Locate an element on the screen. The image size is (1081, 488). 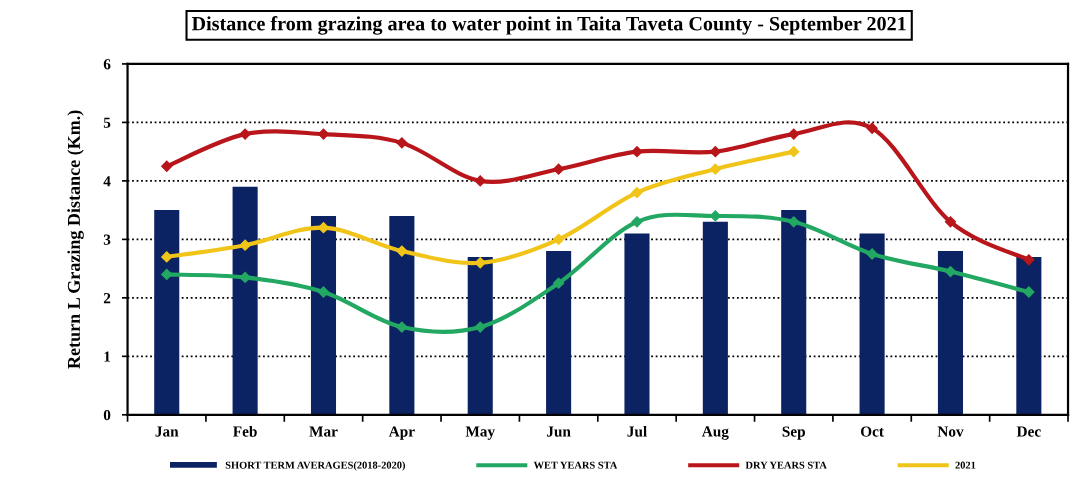
x-tick-label: Apr is located at coordinates (401, 433).